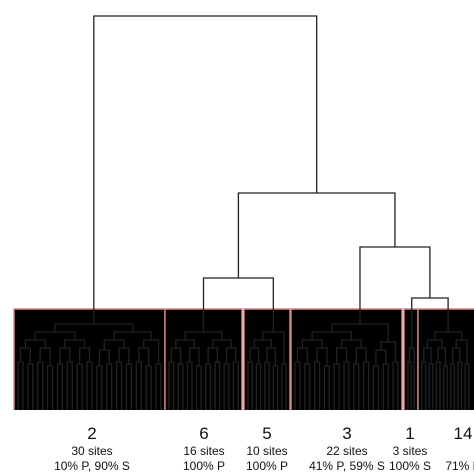 This screenshot has height=474, width=474. Describe the element at coordinates (459, 466) in the screenshot. I see `cluster-14-composition: 71% P` at that location.